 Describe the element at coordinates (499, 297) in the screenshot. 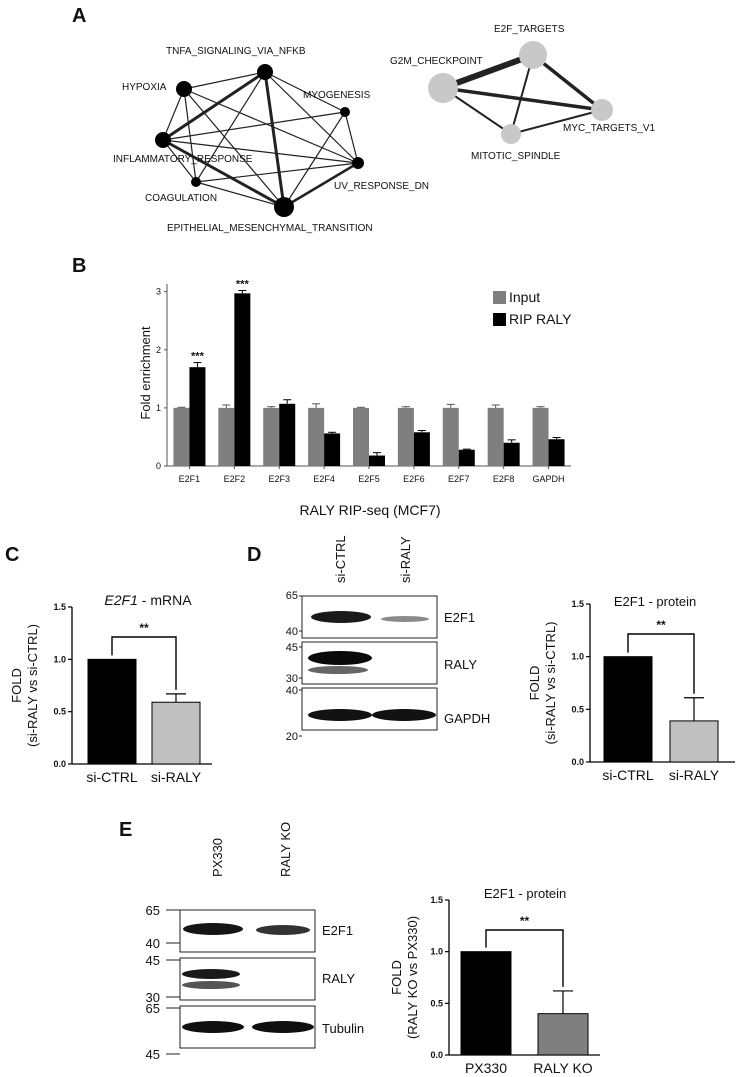

I see `legend-swatch-b` at that location.